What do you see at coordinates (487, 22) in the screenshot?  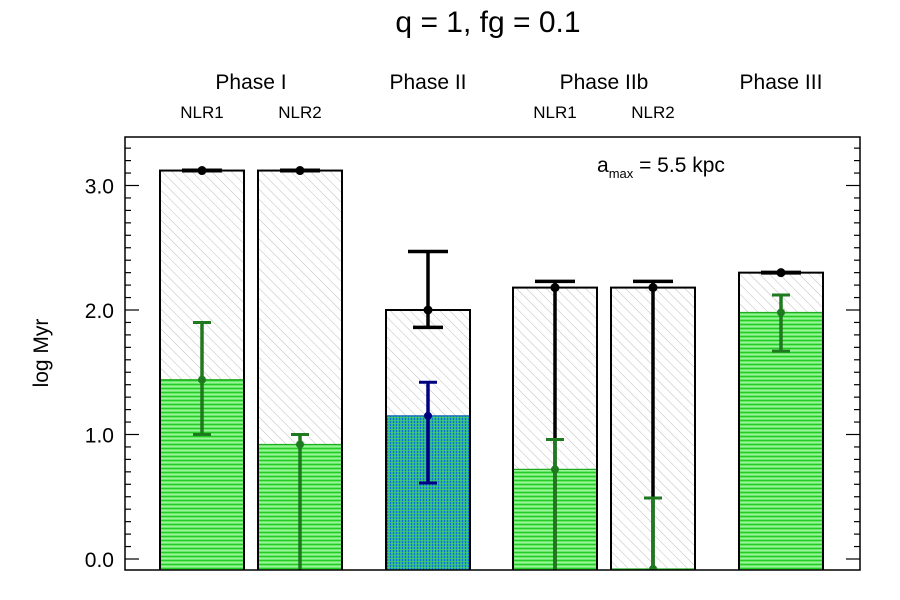 I see `chart-title: q = 1, fg = 0.1` at bounding box center [487, 22].